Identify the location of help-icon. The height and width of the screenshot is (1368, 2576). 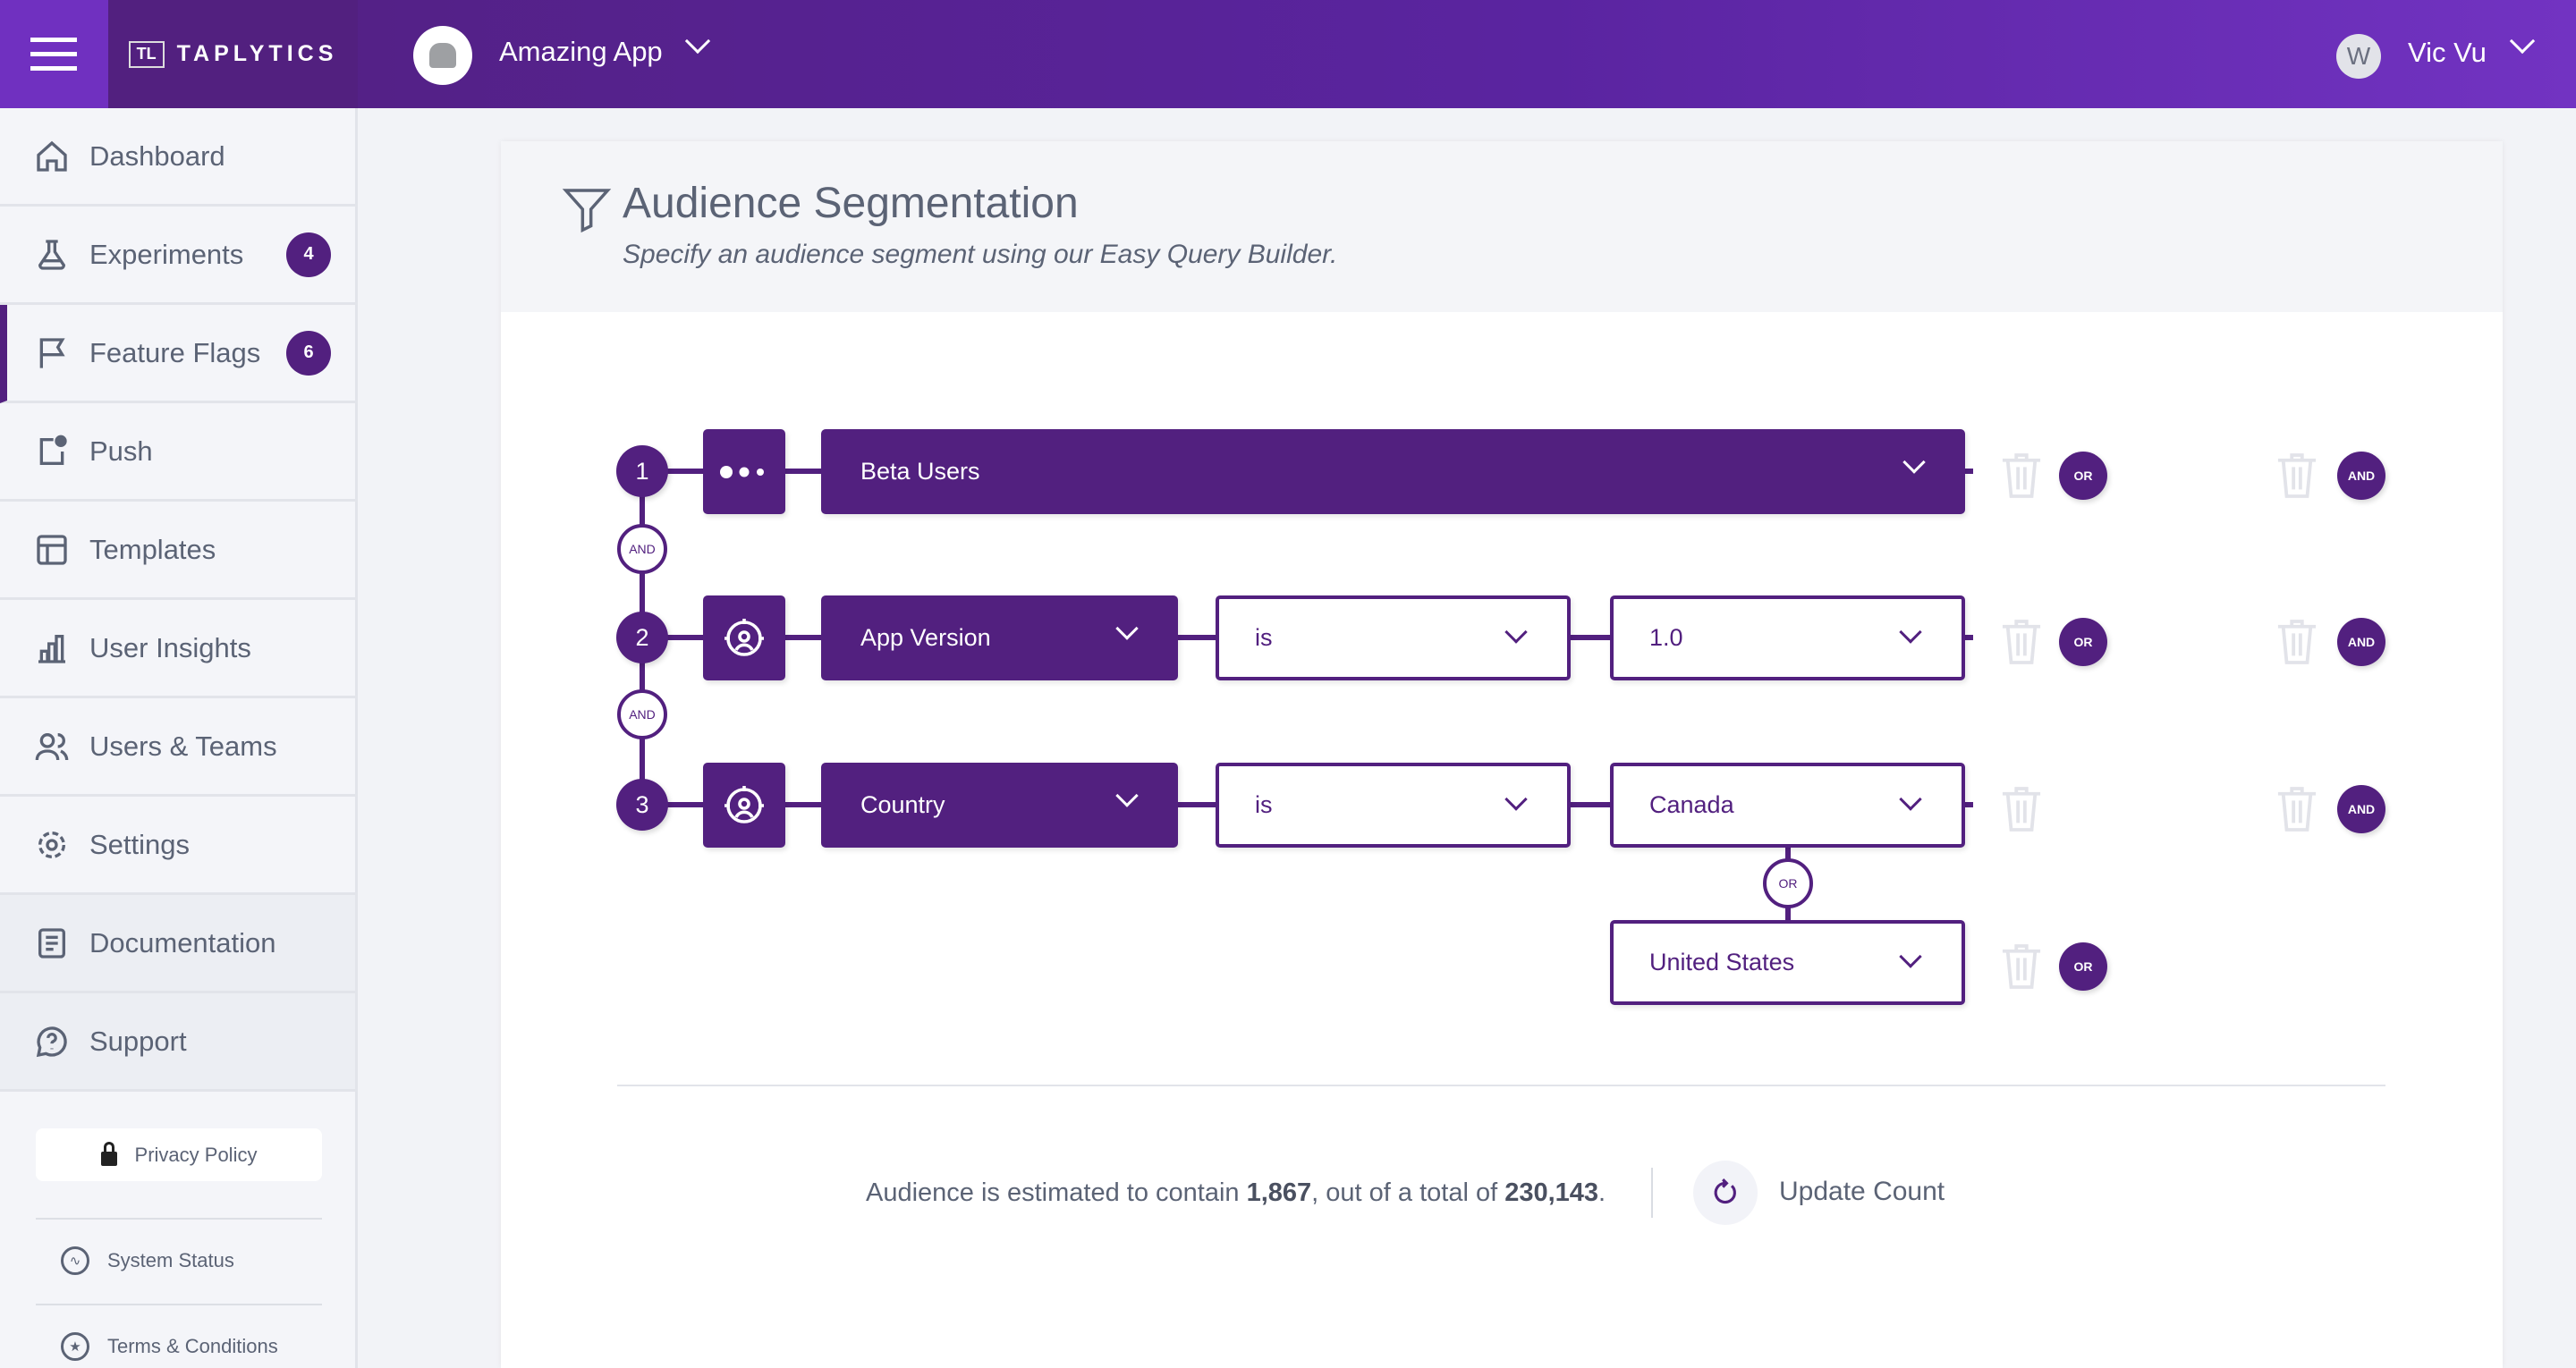
(52, 1042).